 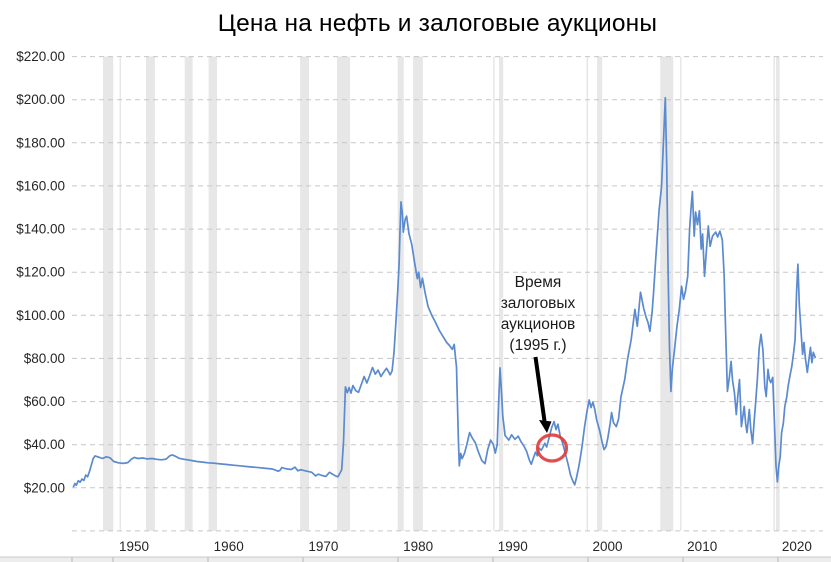 I want to click on x-tick-label: 1950, so click(x=134, y=546).